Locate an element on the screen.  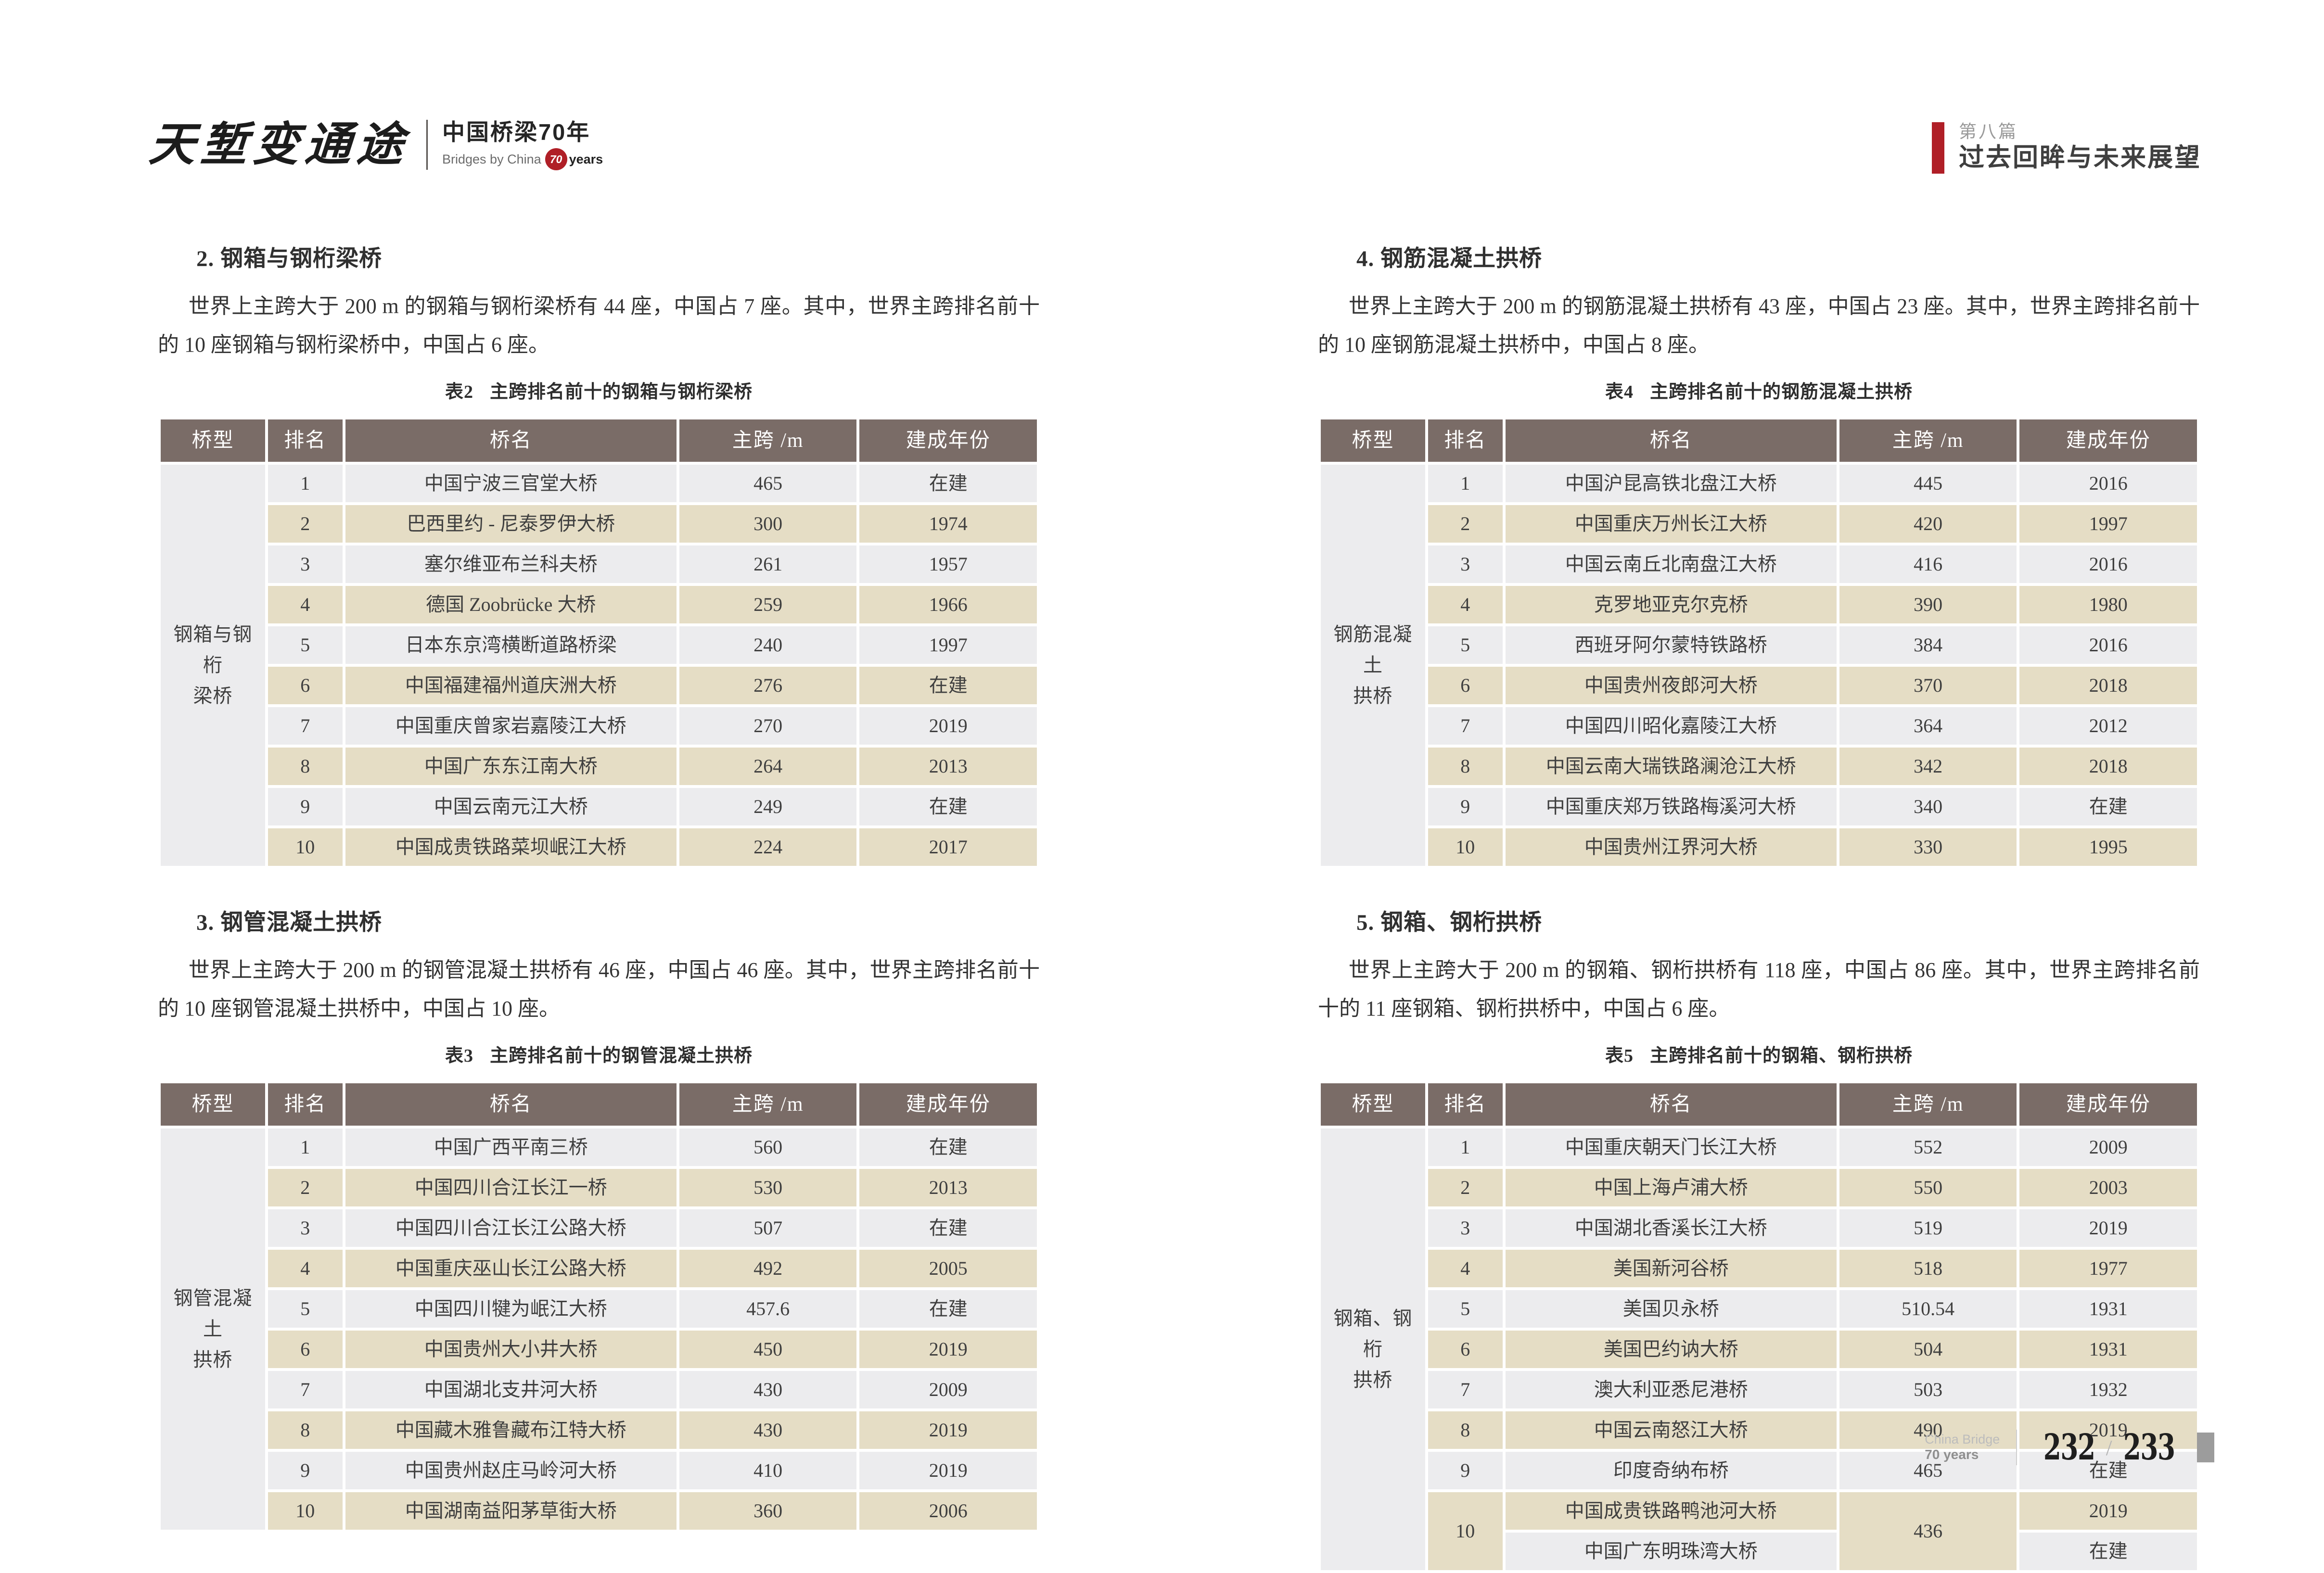
year-built-cell: 1974 is located at coordinates (948, 524).